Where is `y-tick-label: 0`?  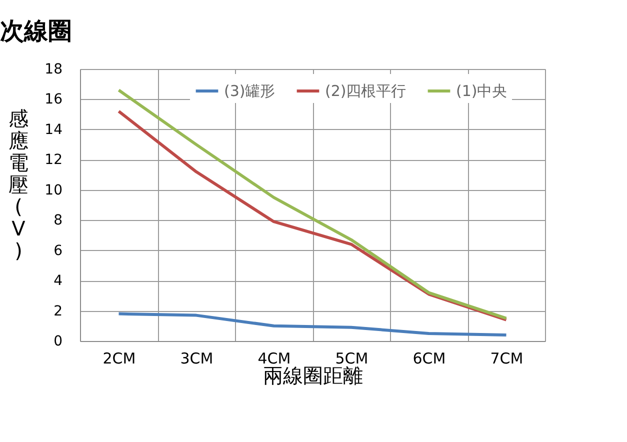
y-tick-label: 0 is located at coordinates (58, 342).